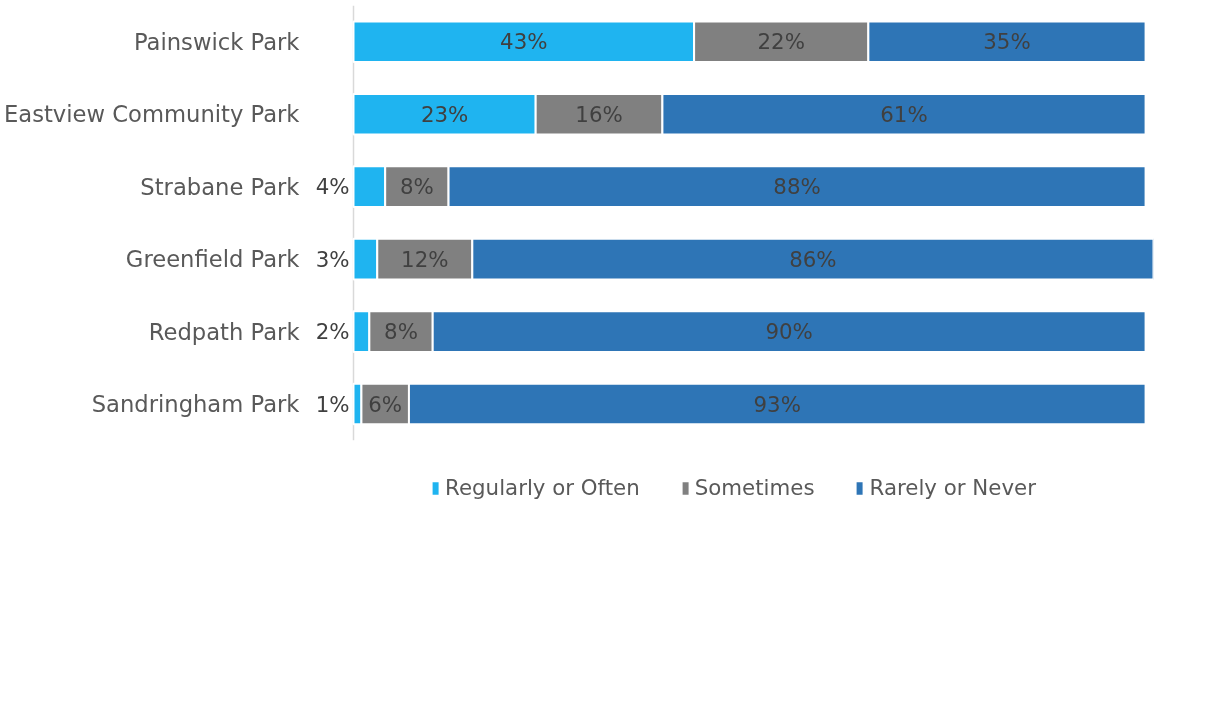  Describe the element at coordinates (385, 404) in the screenshot. I see `data-label: 6%` at that location.